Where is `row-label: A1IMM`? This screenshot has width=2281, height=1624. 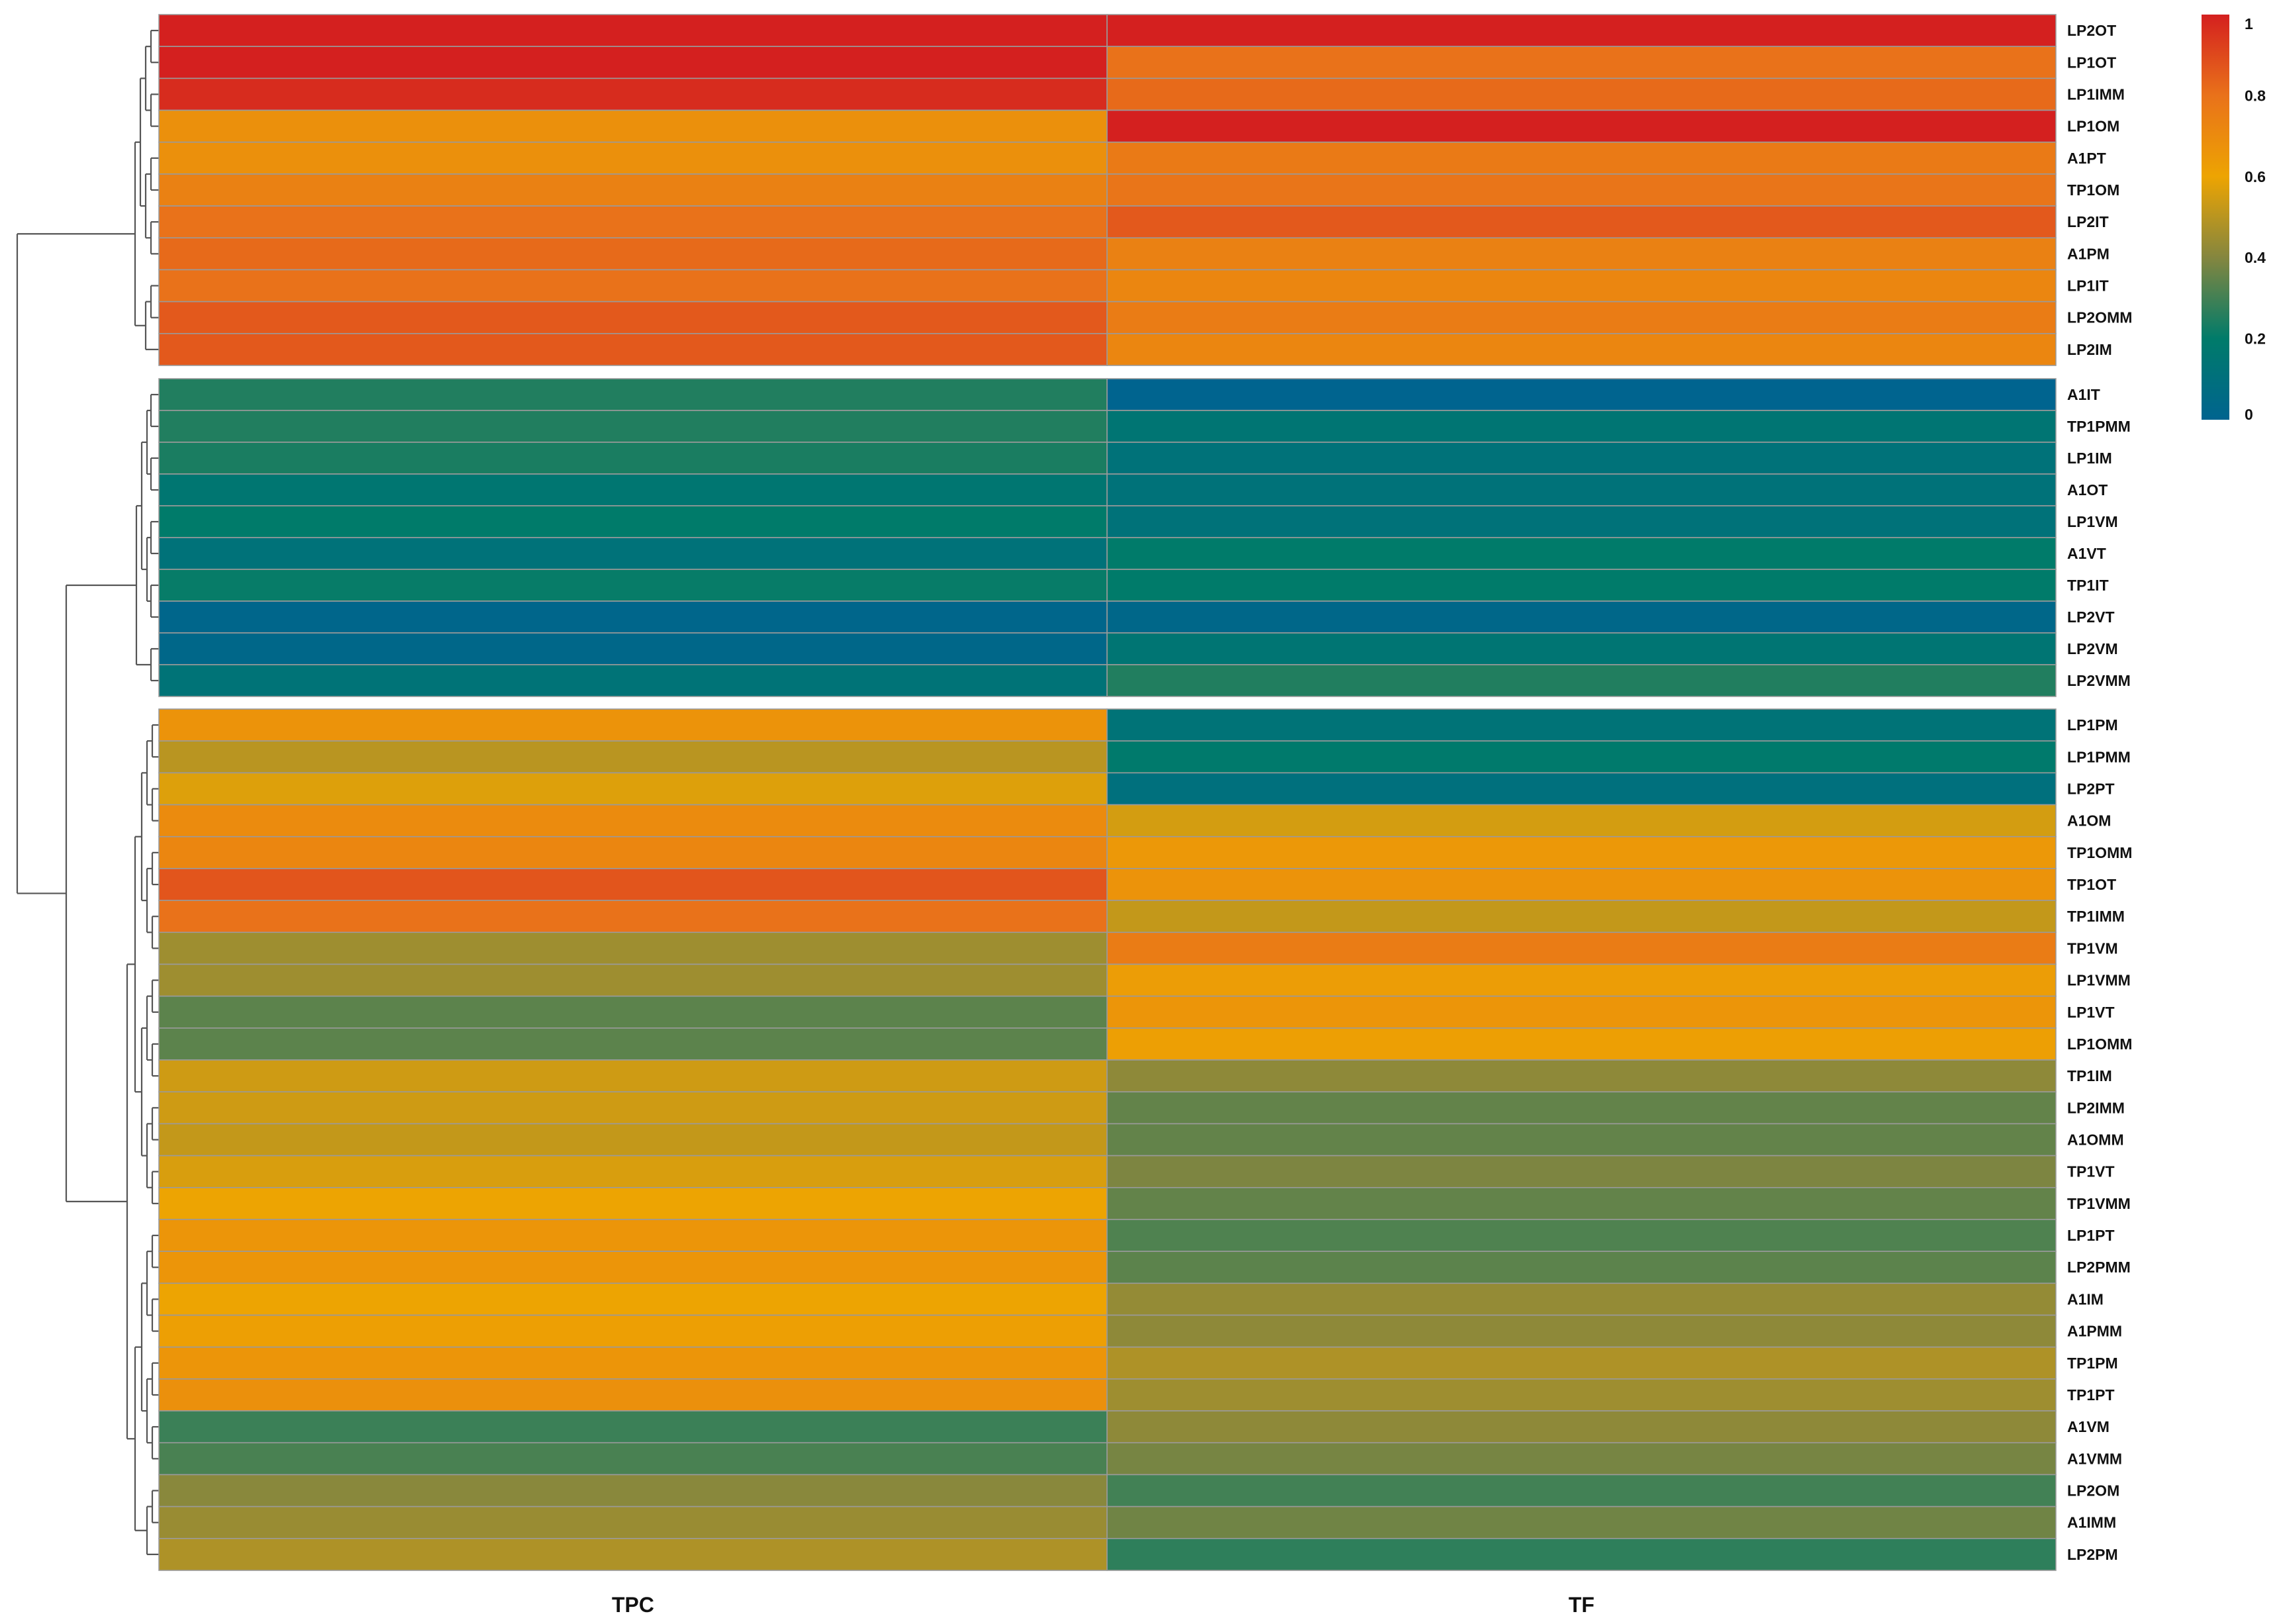 row-label: A1IMM is located at coordinates (2091, 1522).